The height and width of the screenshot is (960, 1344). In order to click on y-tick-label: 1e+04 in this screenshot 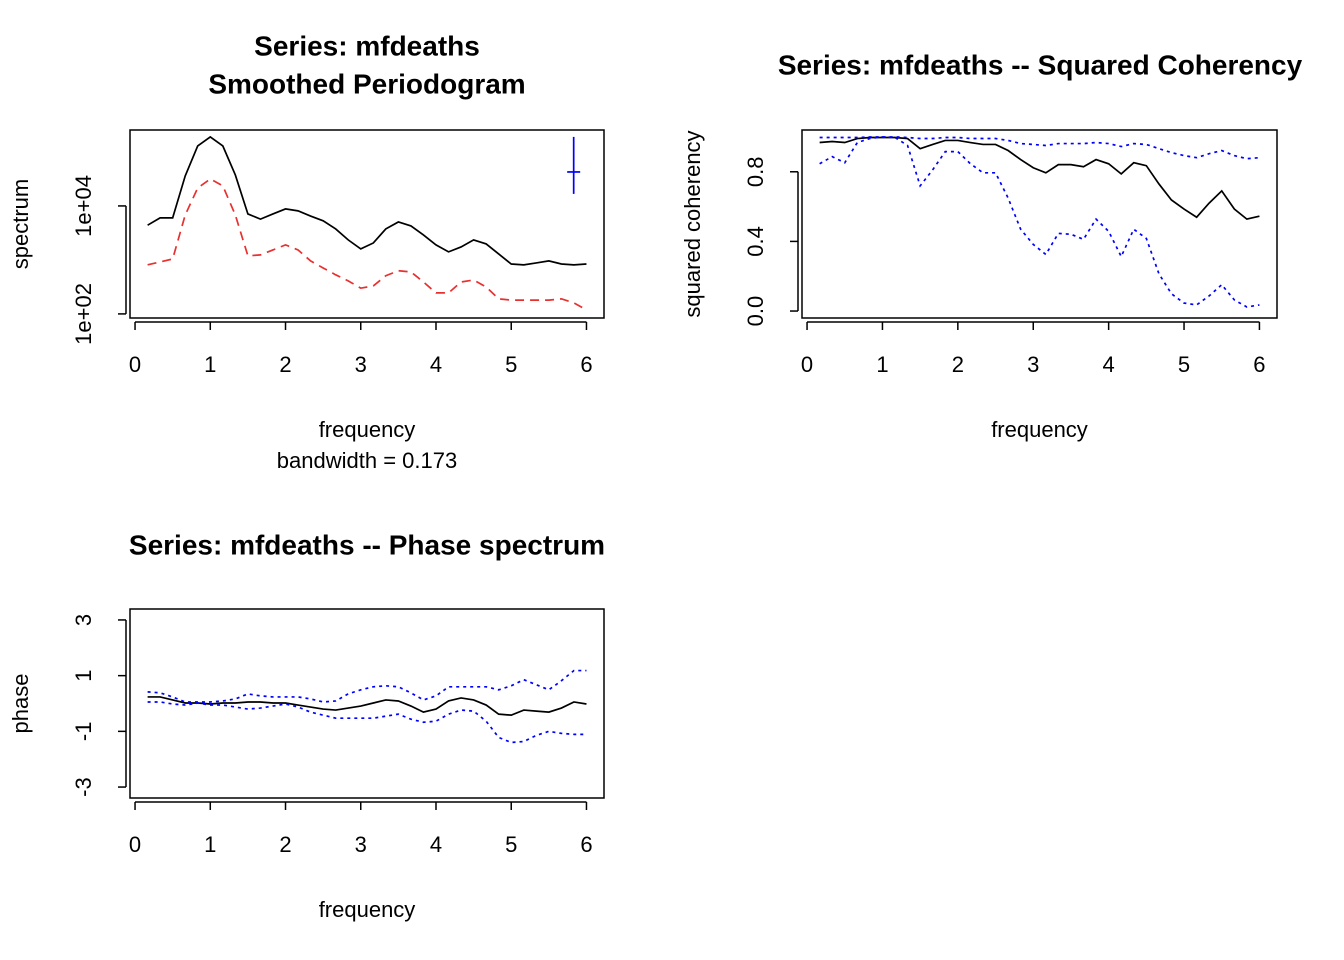, I will do `click(83, 206)`.